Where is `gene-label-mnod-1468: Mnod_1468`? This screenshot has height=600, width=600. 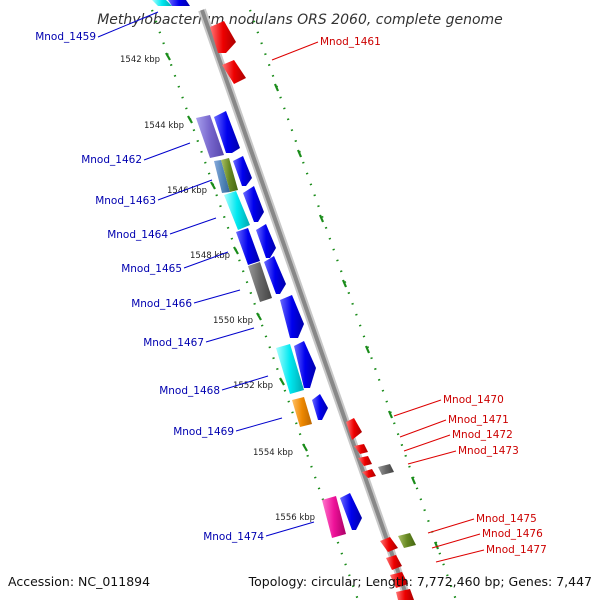 gene-label-mnod-1468: Mnod_1468 is located at coordinates (189, 391).